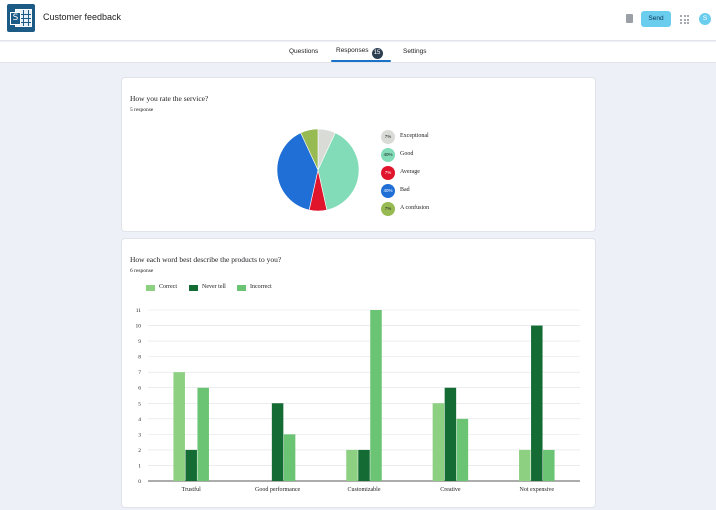 This screenshot has width=716, height=510. Describe the element at coordinates (537, 490) in the screenshot. I see `x-category-label: Not expensive` at that location.